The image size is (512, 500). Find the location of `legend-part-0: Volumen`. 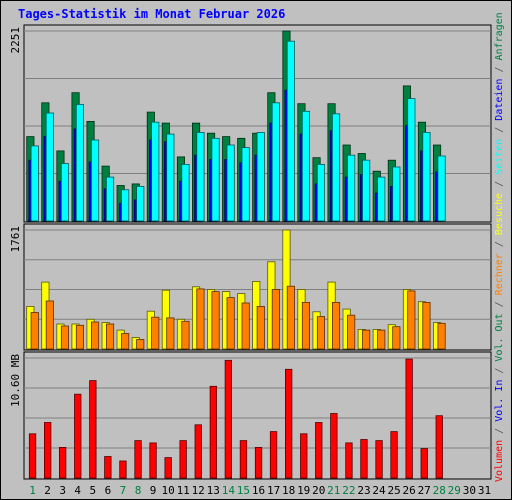

legend-part-0: Volumen is located at coordinates (499, 461).